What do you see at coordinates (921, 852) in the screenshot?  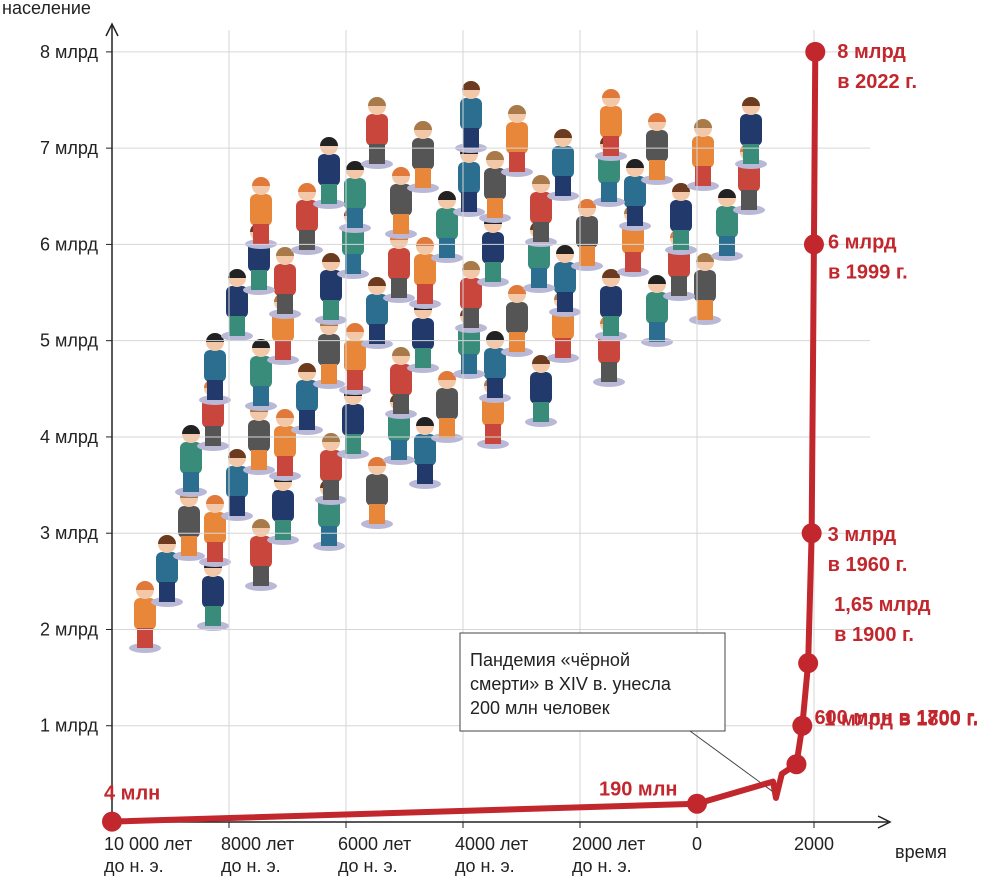 I see `x-axis-label: время` at bounding box center [921, 852].